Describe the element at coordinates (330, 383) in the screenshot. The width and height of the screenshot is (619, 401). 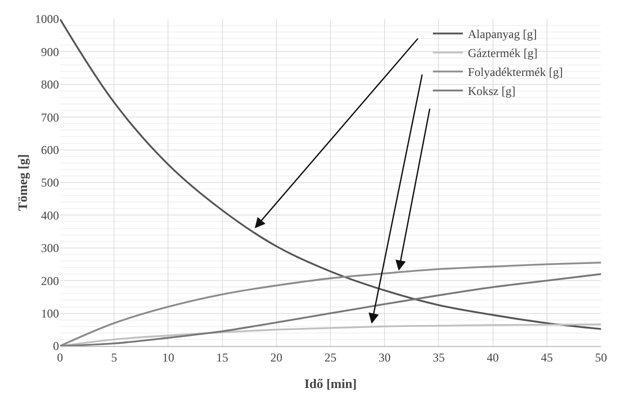
I see `x-axis-title: Idő [min]` at that location.